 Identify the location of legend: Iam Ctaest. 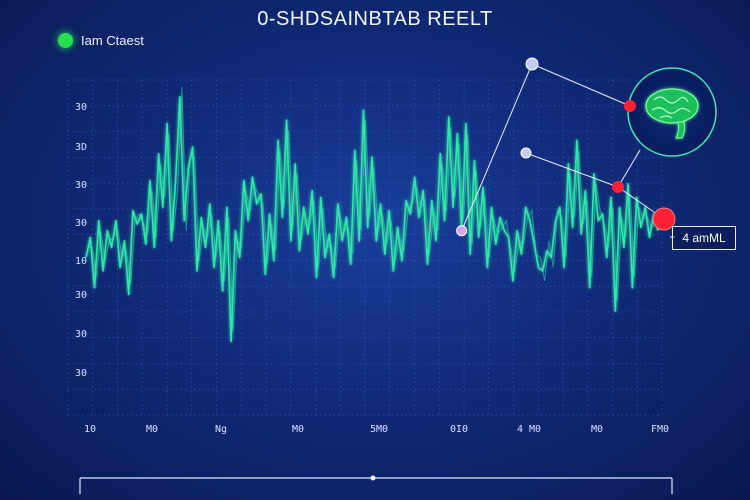
(101, 40).